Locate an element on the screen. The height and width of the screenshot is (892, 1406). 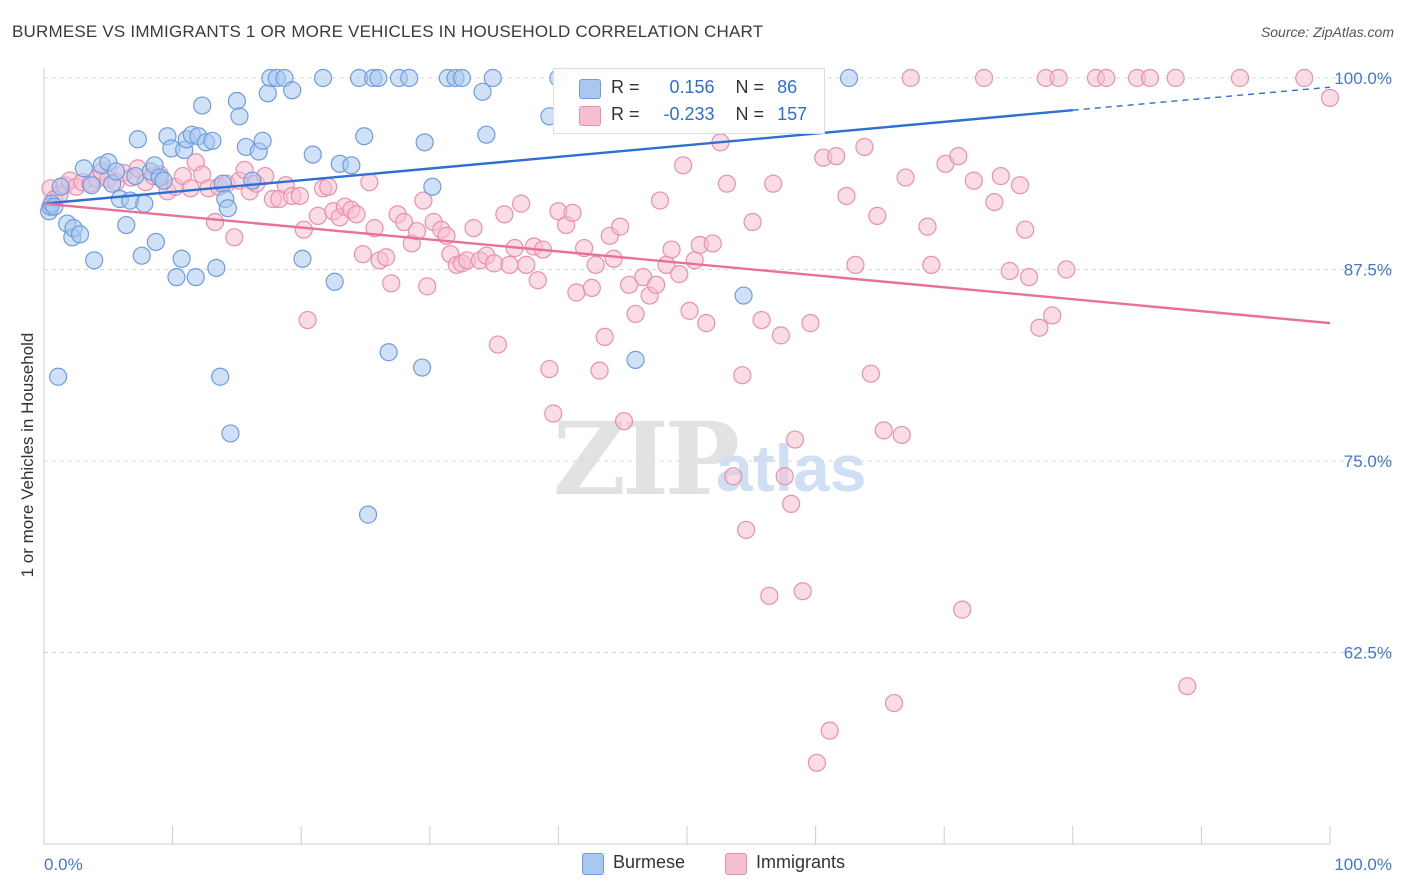
y-tick-label: 87.5% is located at coordinates (1368, 270).